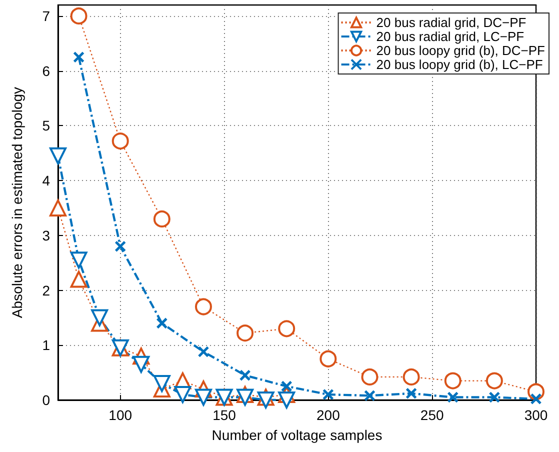  I want to click on y-axis-title: Absolute errors in estimated topology, so click(17, 202).